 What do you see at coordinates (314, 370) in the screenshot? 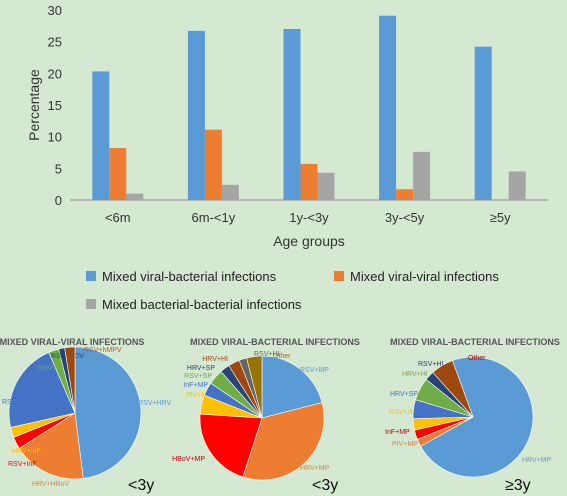
I see `pie-slice-label: RSV+MP` at bounding box center [314, 370].